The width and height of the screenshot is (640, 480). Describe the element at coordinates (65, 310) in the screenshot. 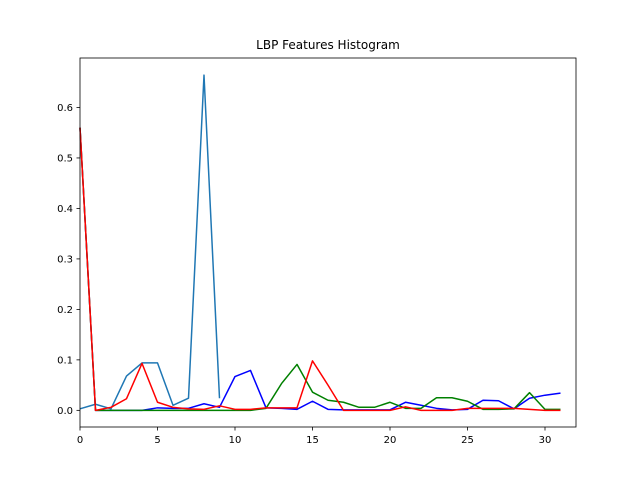

I see `y-tick-label: 0.2` at that location.